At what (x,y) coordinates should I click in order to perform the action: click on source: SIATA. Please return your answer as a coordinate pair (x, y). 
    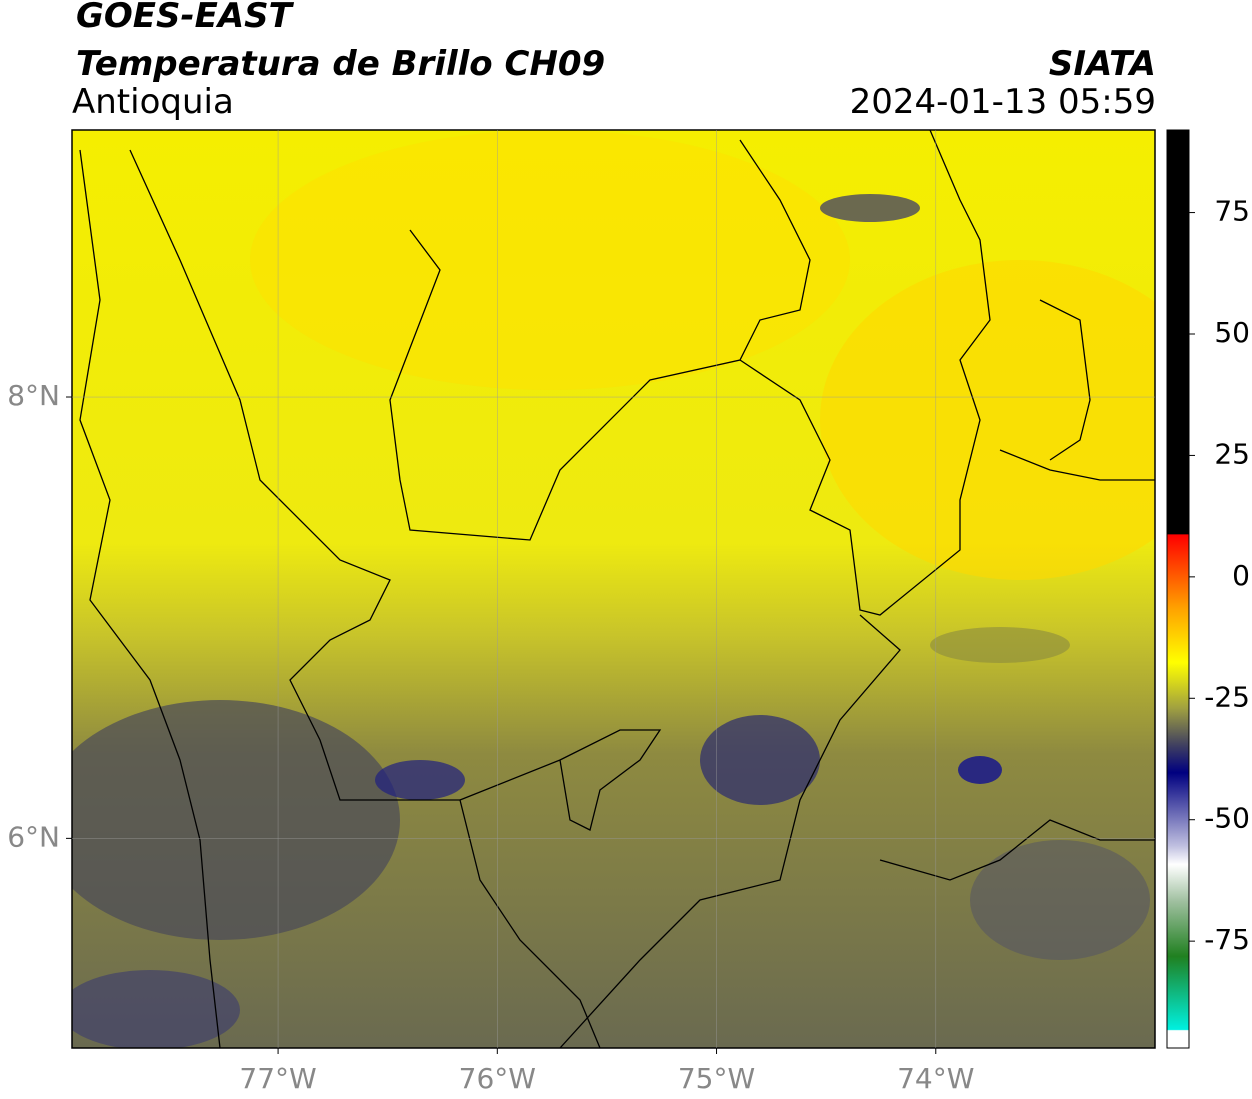
    Looking at the image, I should click on (1102, 64).